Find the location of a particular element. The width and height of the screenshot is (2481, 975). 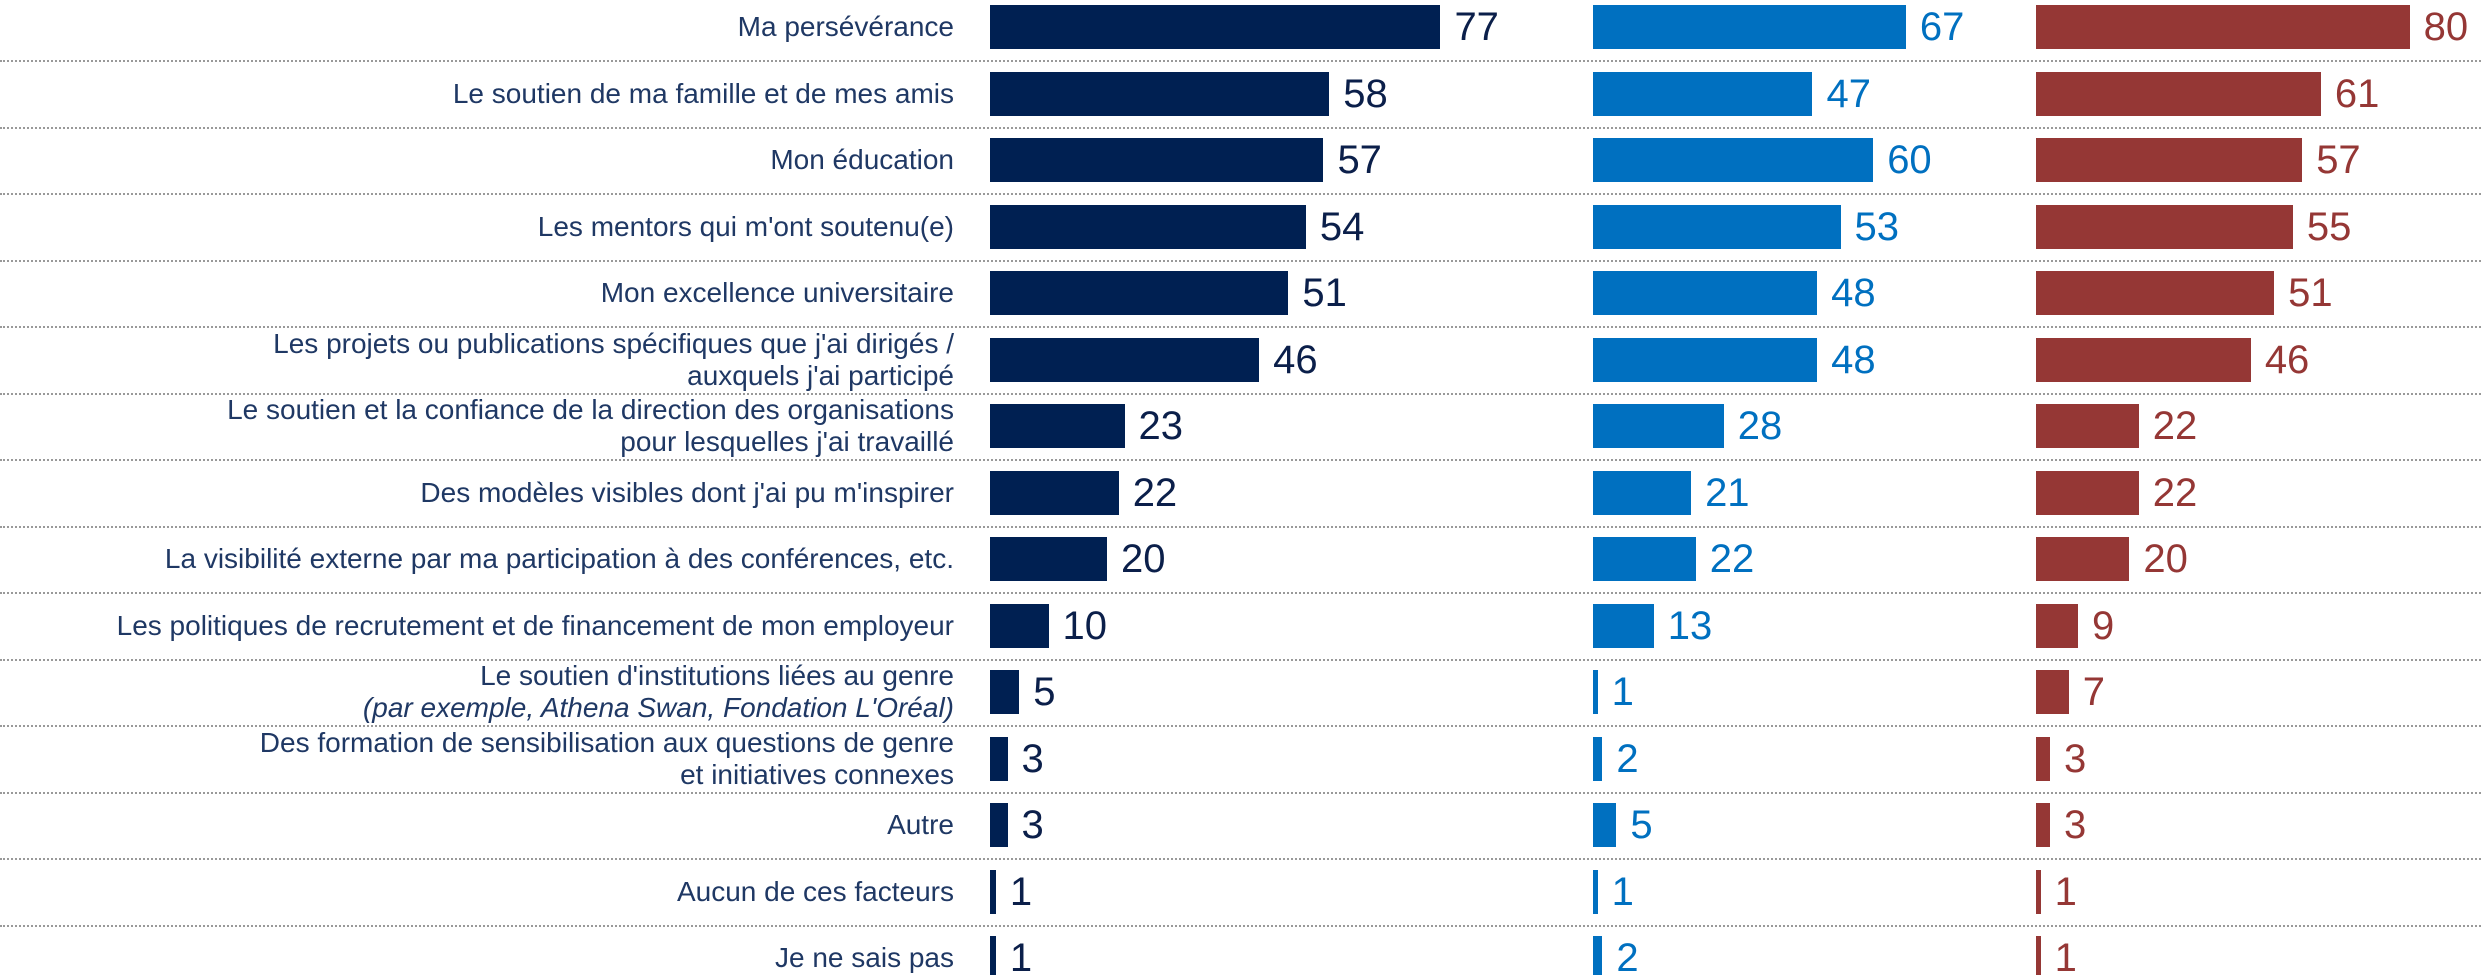

value-label: 55 is located at coordinates (2329, 226).